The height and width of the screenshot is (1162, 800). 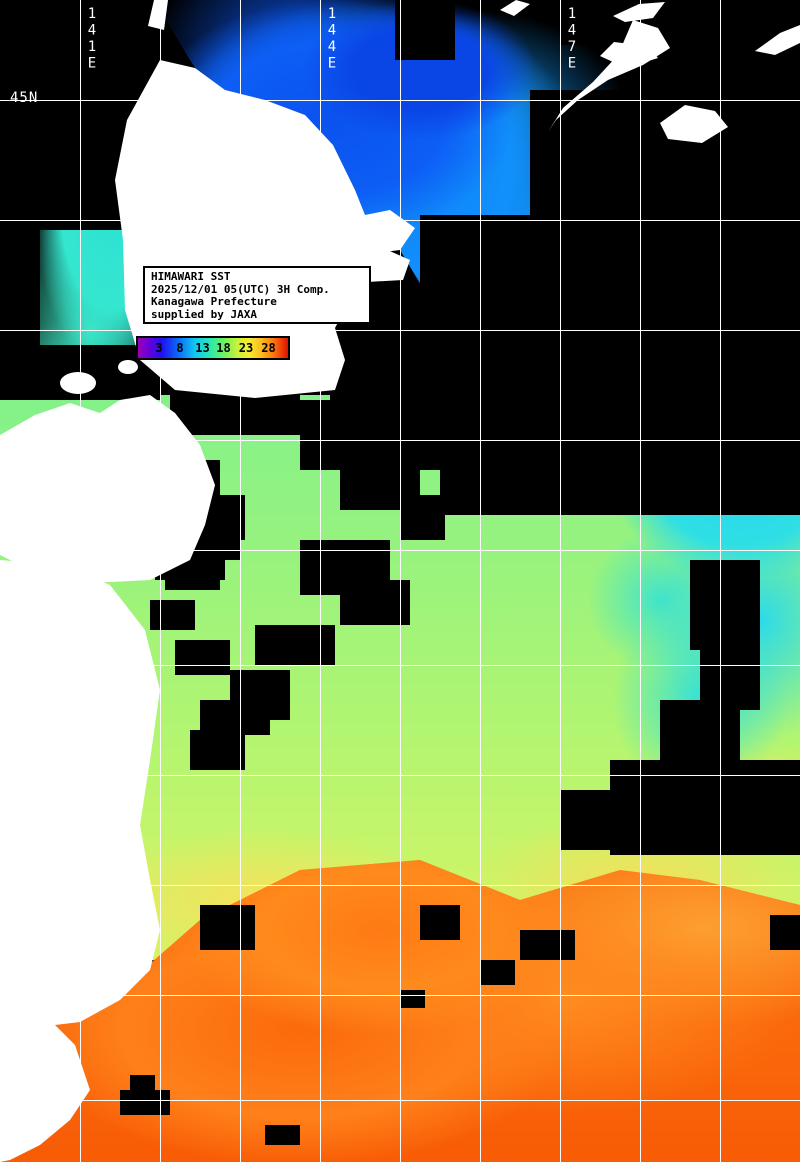 What do you see at coordinates (92, 39) in the screenshot?
I see `longitude-label-141e: 141E` at bounding box center [92, 39].